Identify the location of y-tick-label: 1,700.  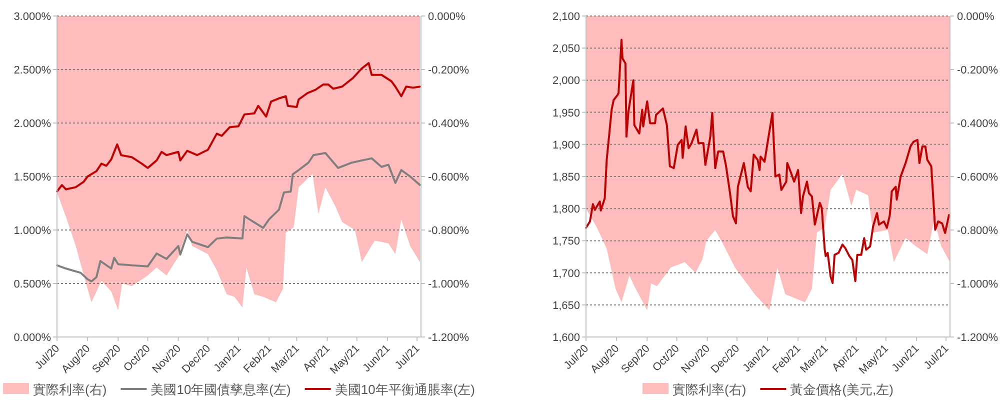
(566, 274).